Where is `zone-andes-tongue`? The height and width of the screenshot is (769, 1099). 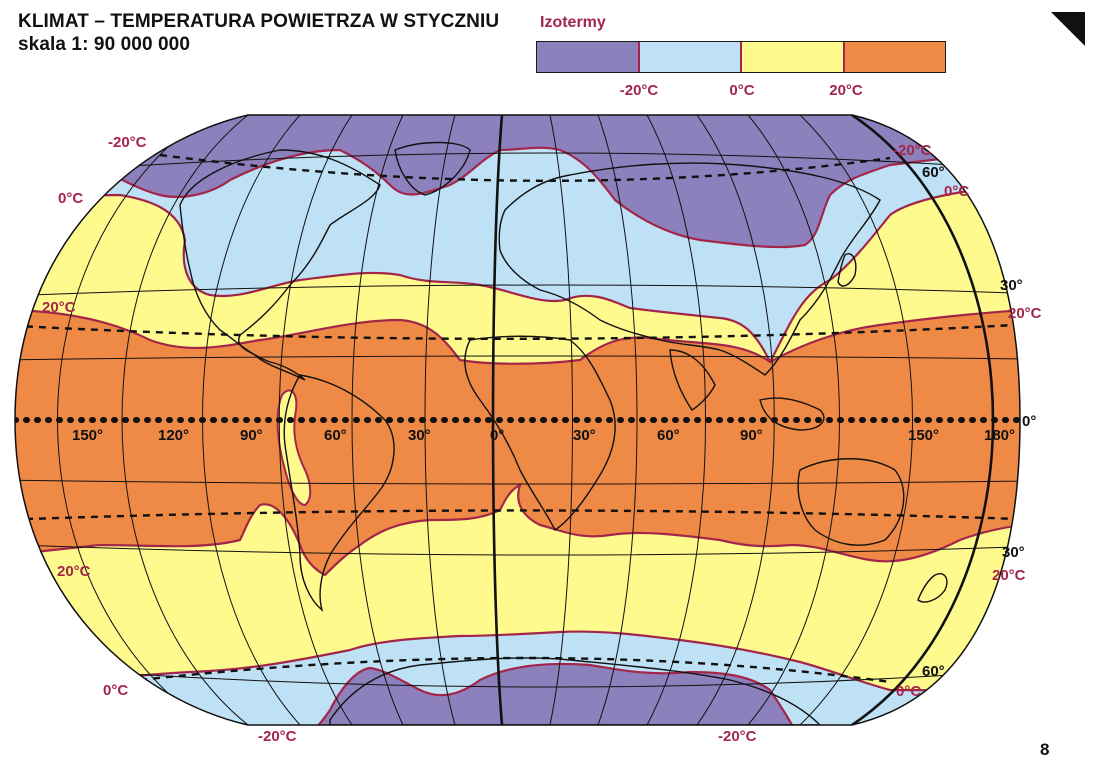 zone-andes-tongue is located at coordinates (294, 448).